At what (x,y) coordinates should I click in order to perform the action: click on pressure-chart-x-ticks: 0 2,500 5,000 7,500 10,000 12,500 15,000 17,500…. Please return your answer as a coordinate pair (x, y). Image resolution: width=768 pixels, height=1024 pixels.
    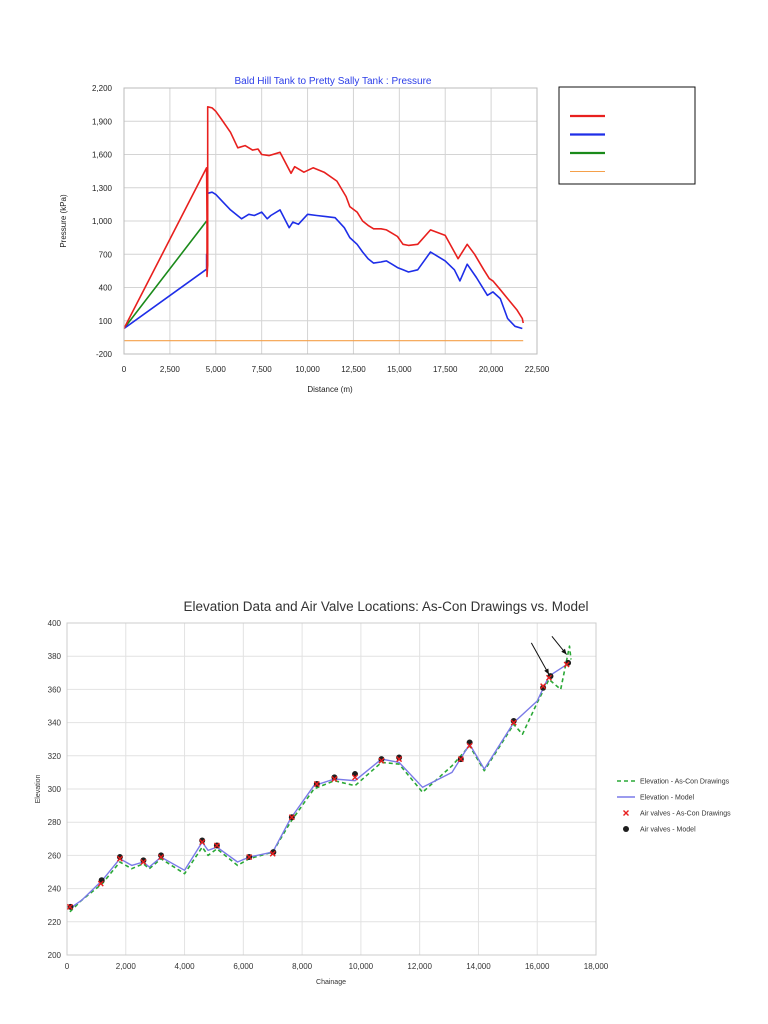
    Looking at the image, I should click on (336, 369).